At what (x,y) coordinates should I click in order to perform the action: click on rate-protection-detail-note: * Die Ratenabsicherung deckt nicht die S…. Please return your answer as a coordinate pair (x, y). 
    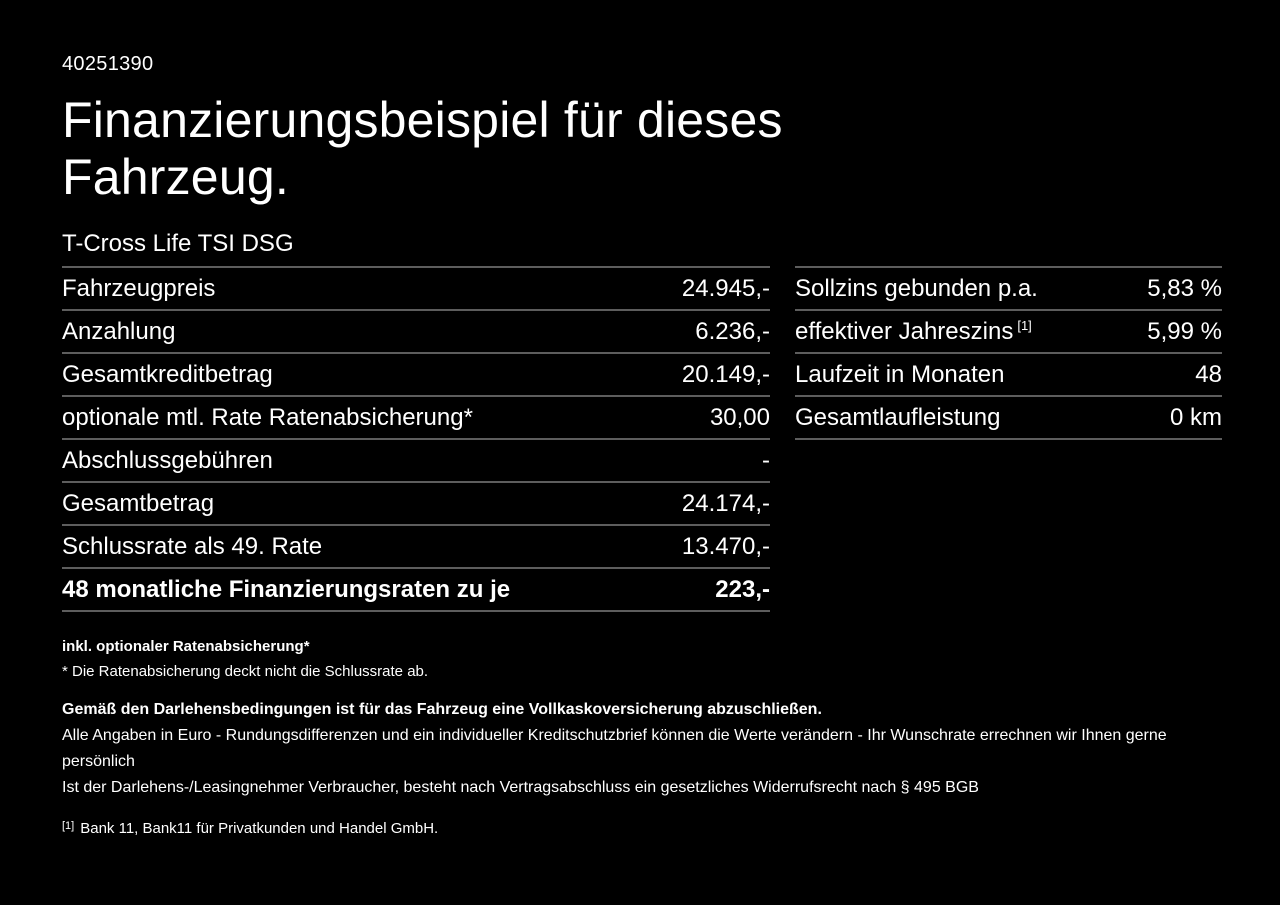
    Looking at the image, I should click on (245, 671).